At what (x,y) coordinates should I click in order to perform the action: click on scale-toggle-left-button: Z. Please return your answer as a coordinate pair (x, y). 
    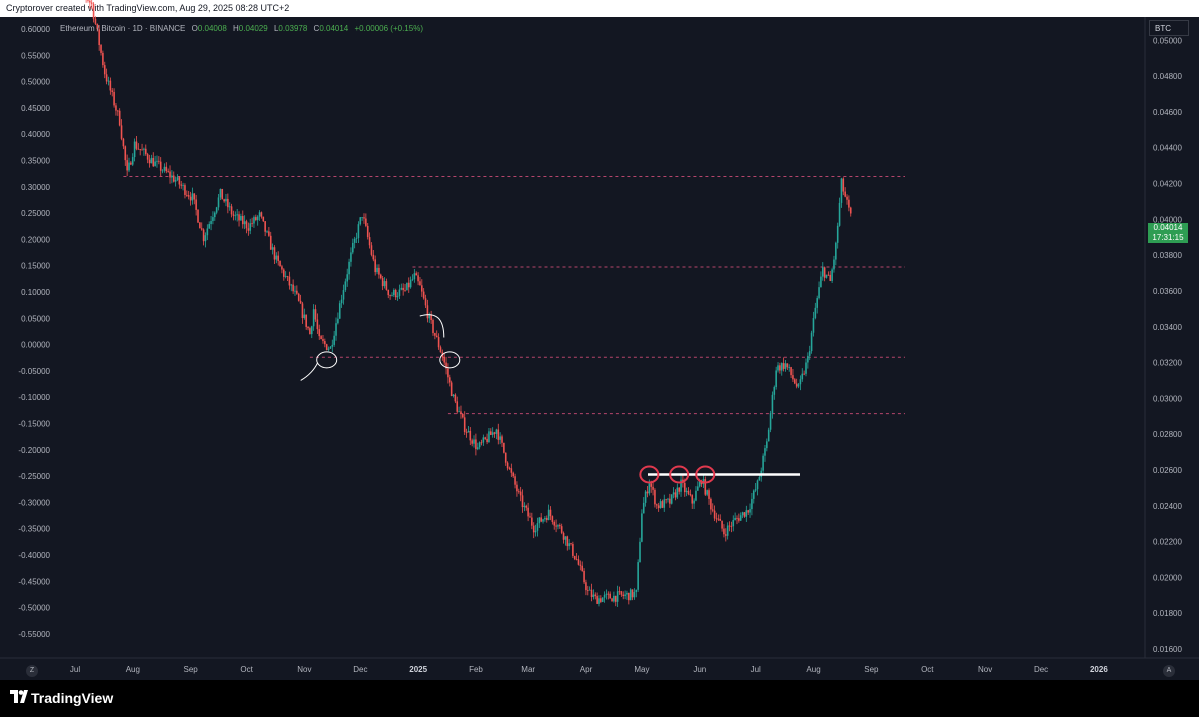
    Looking at the image, I should click on (32, 671).